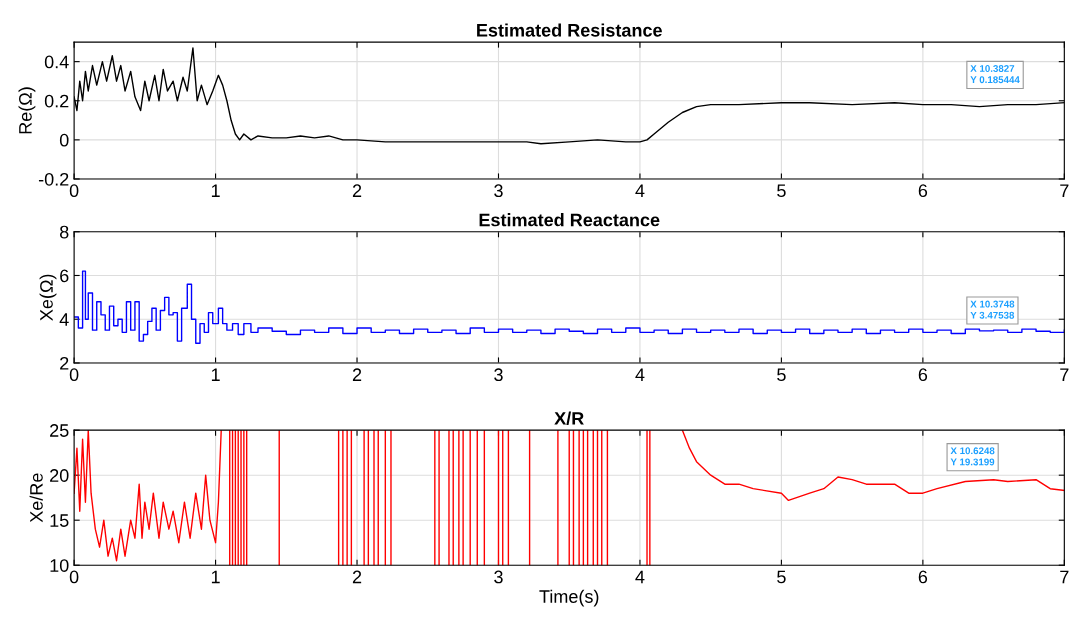  Describe the element at coordinates (64, 232) in the screenshot. I see `y-tick-label: 8` at that location.